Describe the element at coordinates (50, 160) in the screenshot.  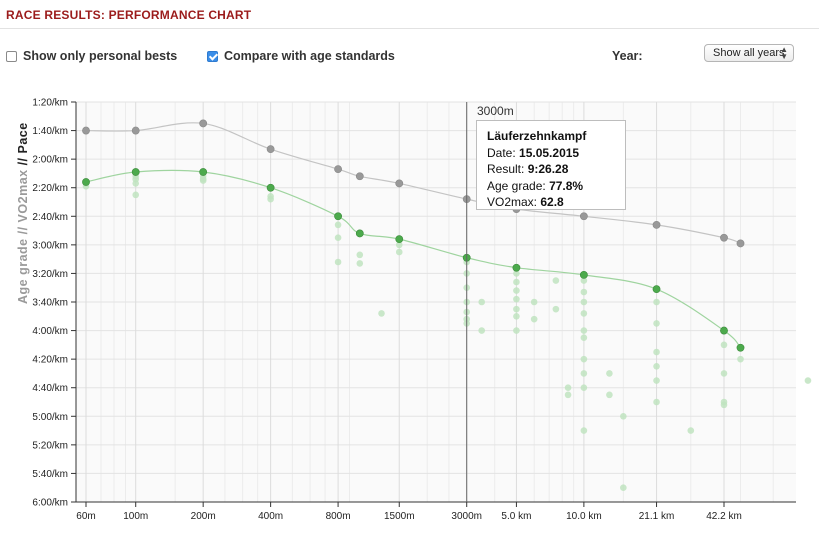
I see `y-tick-label: 2:00/km` at that location.